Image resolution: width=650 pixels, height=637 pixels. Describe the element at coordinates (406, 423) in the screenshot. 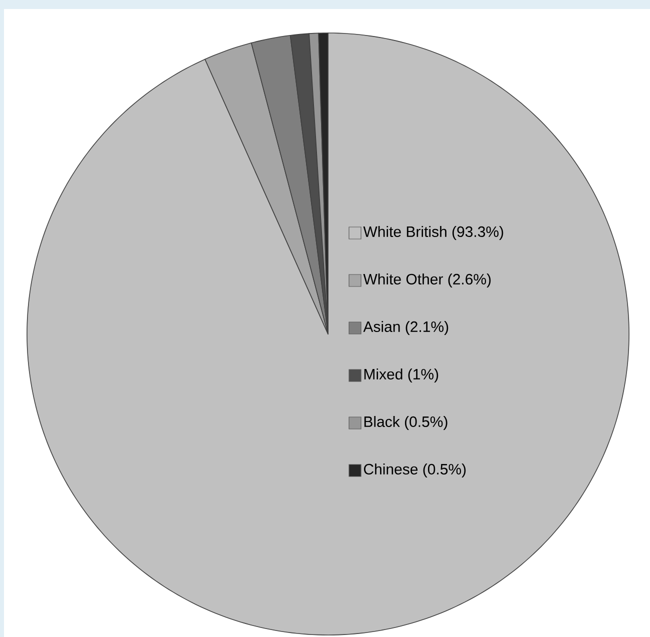

I see `legend-label: Black (0.5%)` at that location.